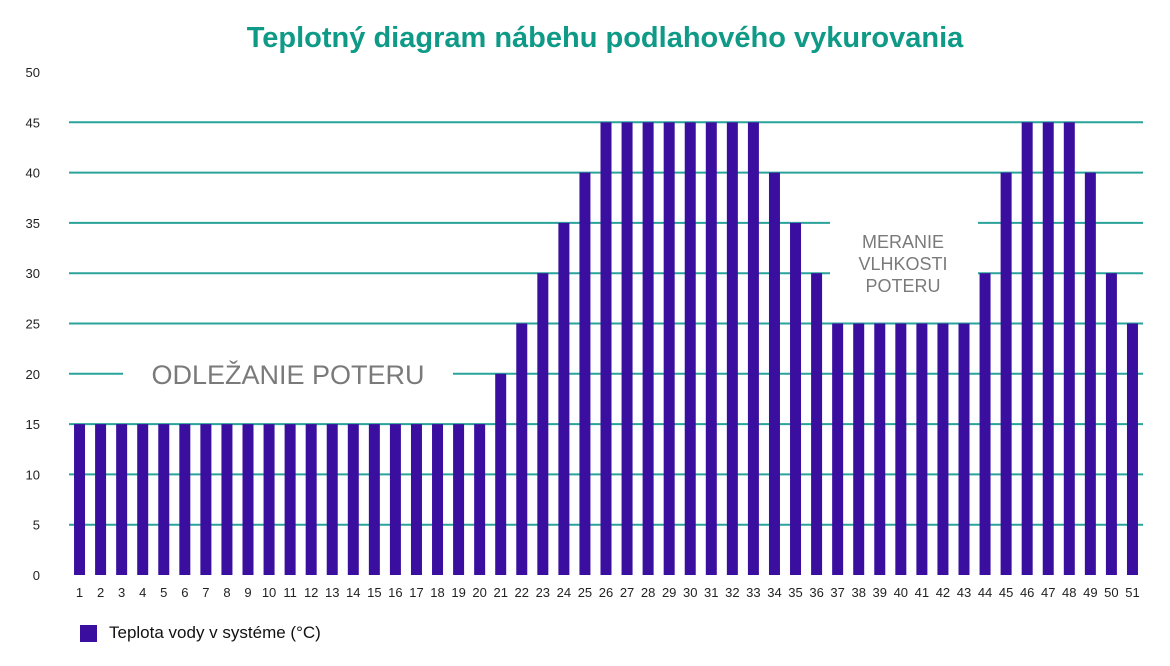 Image resolution: width=1170 pixels, height=666 pixels. I want to click on y-tick-label: 5, so click(36, 525).